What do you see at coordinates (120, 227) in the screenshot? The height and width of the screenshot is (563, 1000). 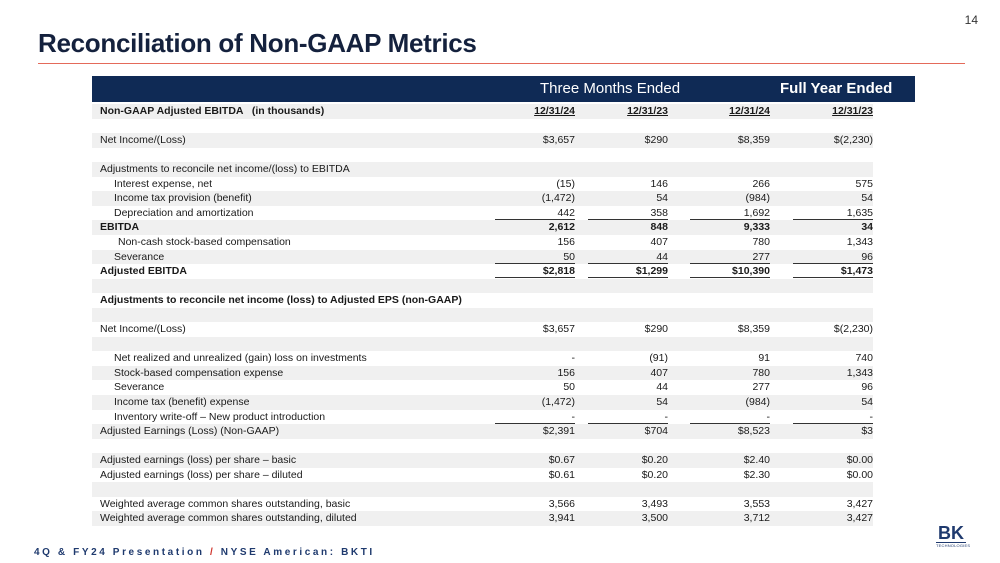 I see `row-label: EBITDA` at bounding box center [120, 227].